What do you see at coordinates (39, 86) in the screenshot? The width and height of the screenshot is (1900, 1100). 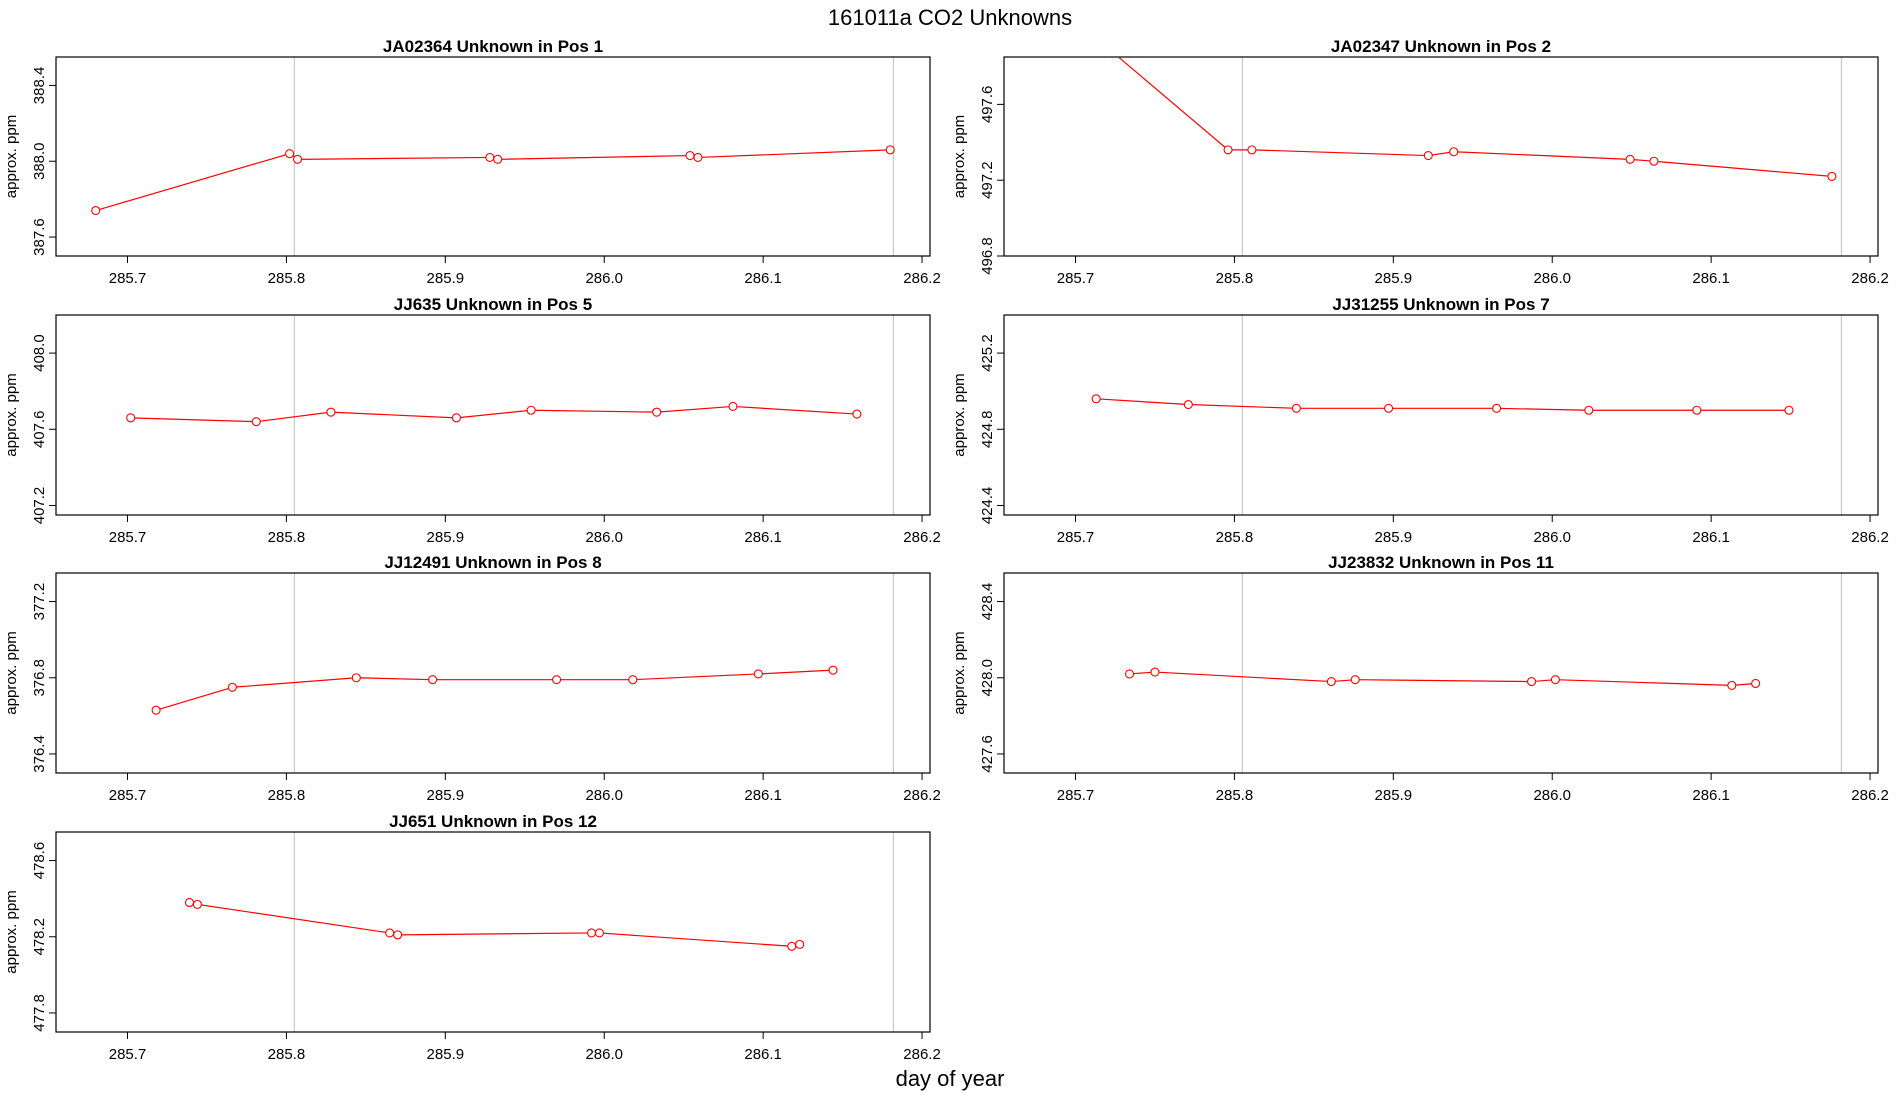 I see `y-tick-label: 388.4` at bounding box center [39, 86].